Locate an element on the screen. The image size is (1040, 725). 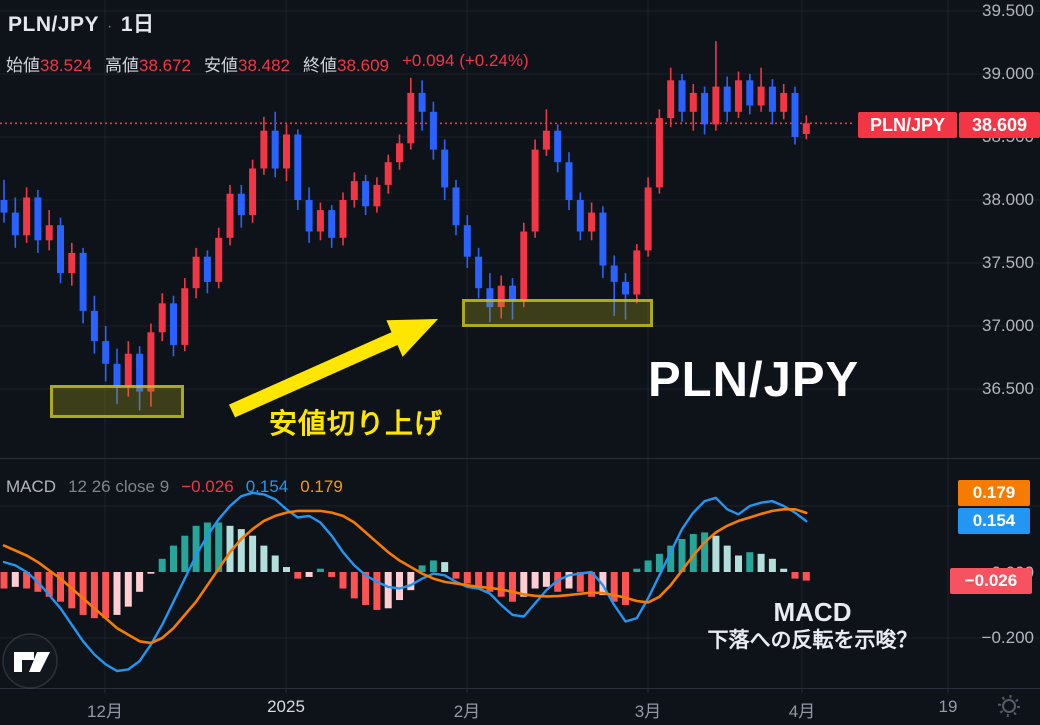
tradingview-logo is located at coordinates (31, 661).